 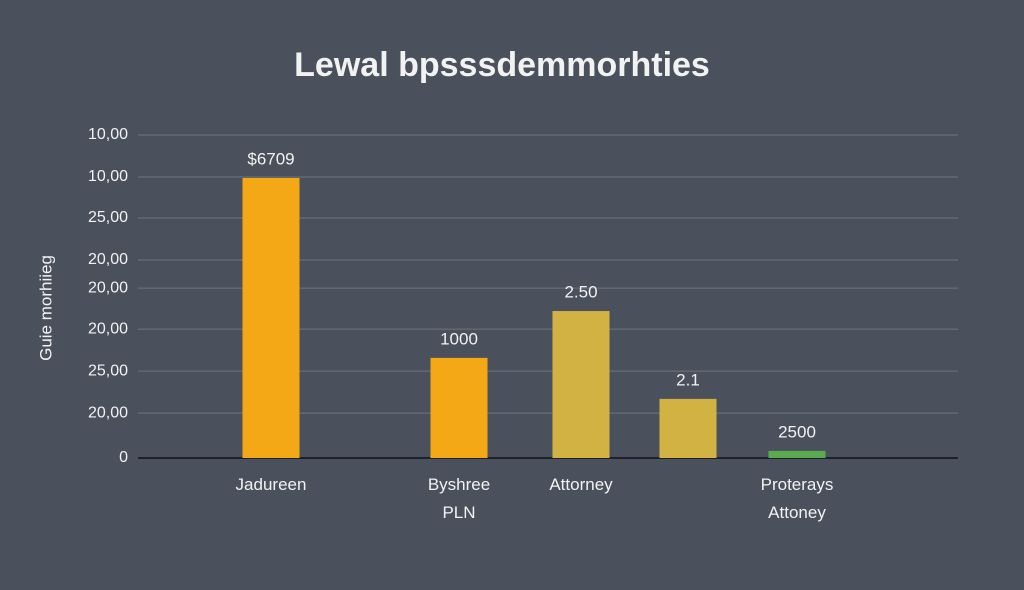 I want to click on value-label: $6709, so click(x=270, y=158).